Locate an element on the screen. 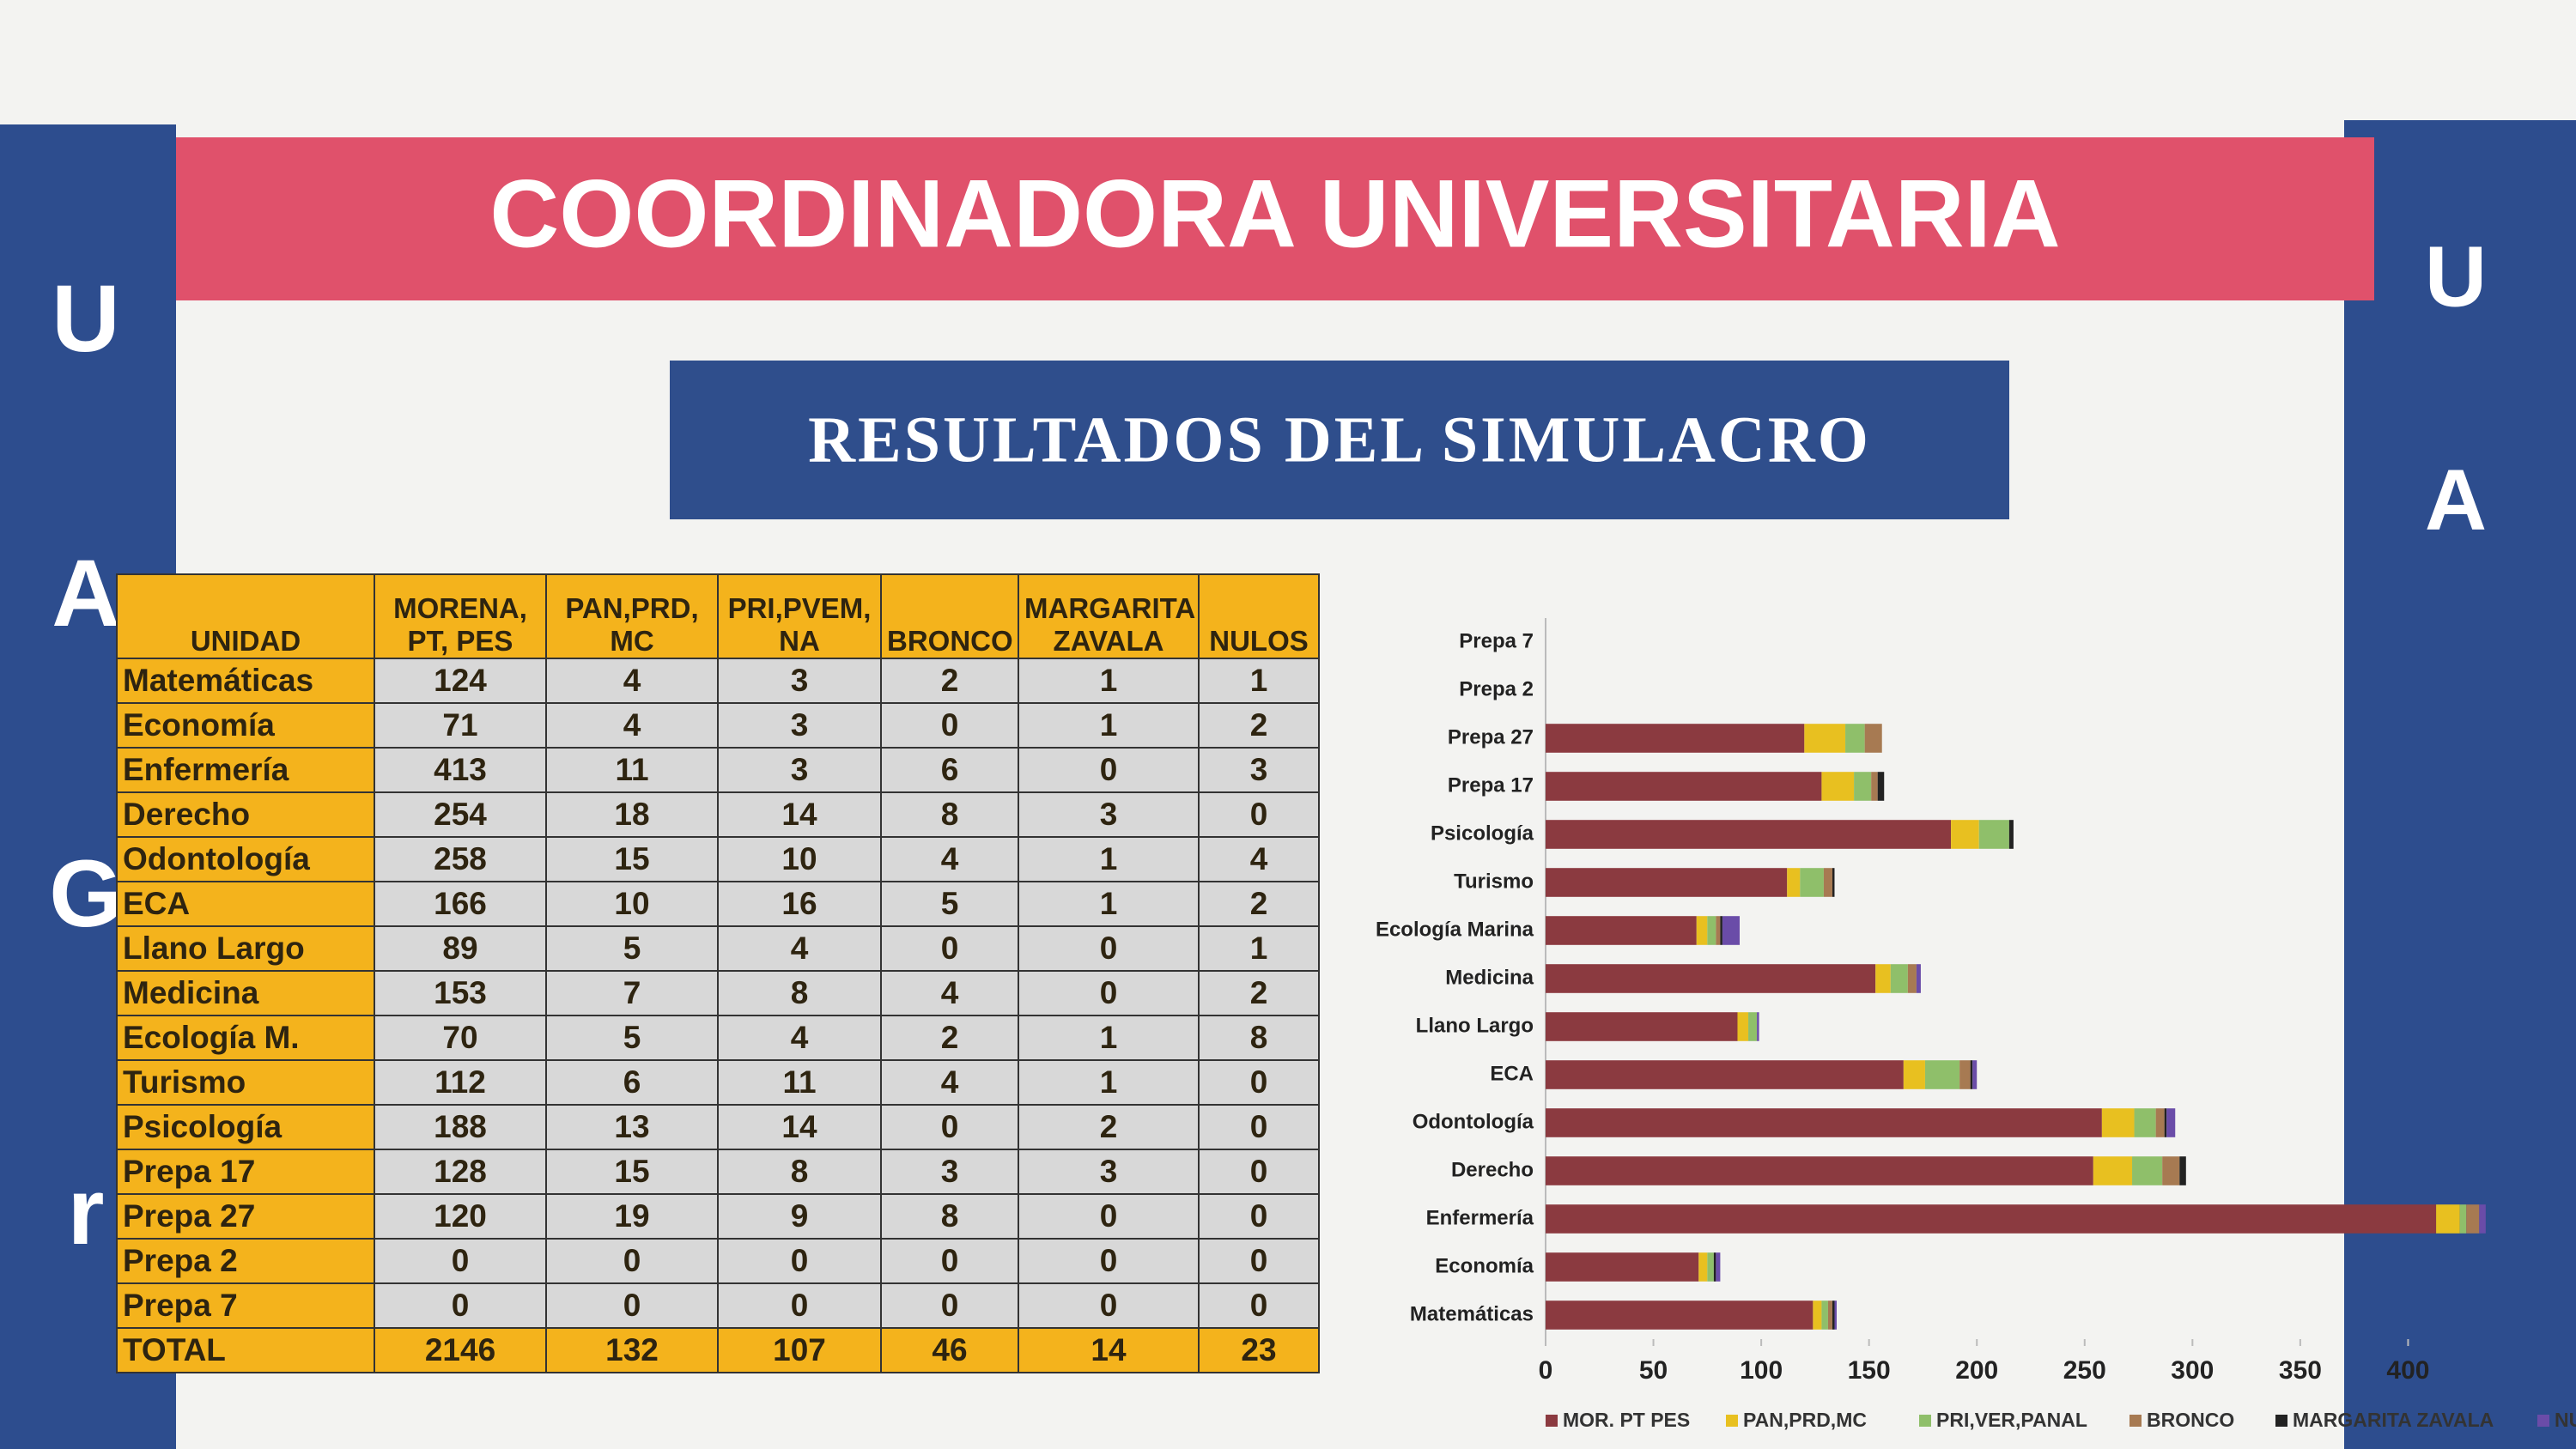  y-tick-label: Llano Largo is located at coordinates (1475, 1025).